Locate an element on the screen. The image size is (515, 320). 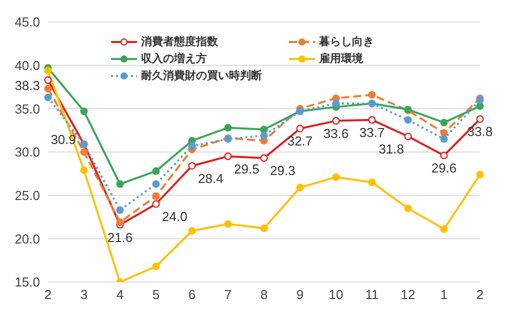
data-label: 29.3 is located at coordinates (283, 170).